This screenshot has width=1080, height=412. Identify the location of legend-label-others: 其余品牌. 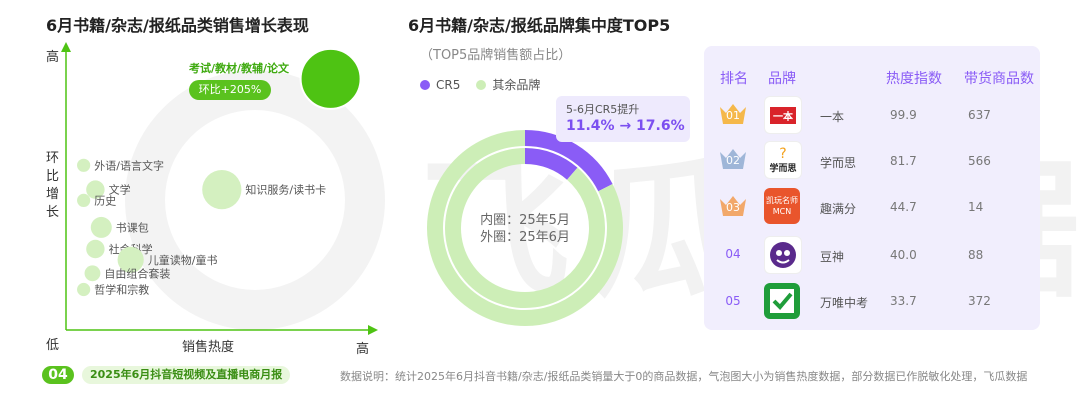
(516, 85).